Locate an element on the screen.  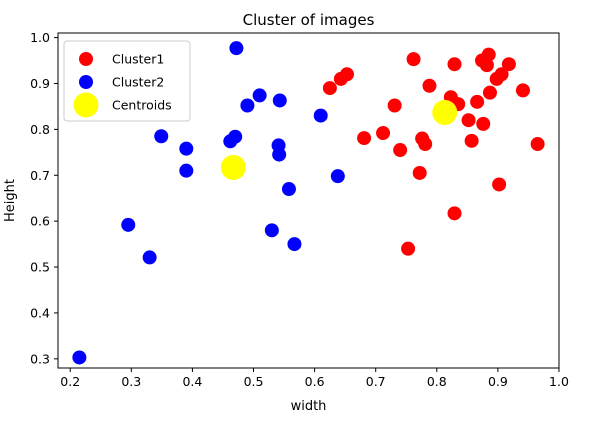
y-axis-label: Height is located at coordinates (10, 200).